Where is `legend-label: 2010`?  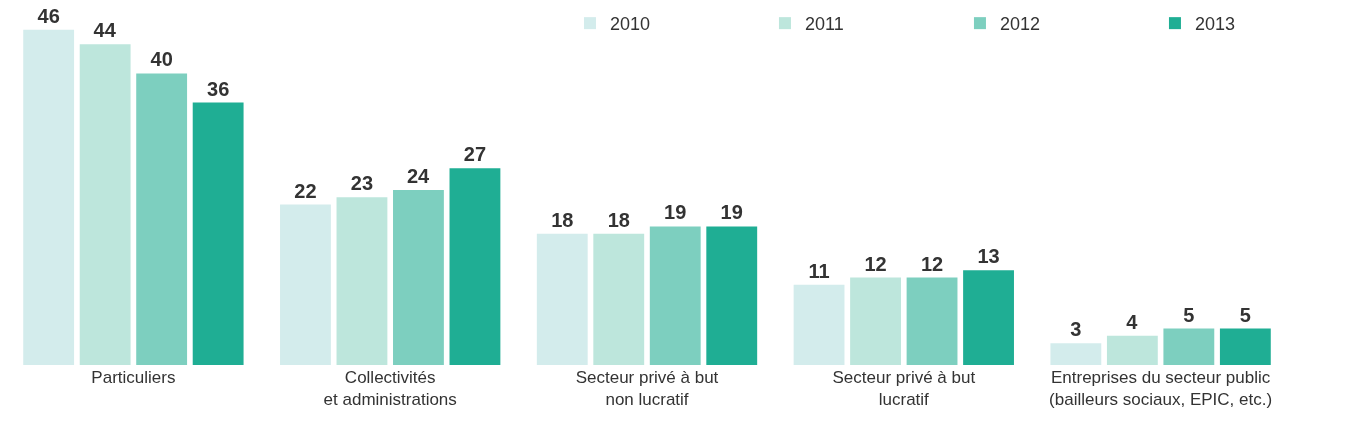
legend-label: 2010 is located at coordinates (630, 24).